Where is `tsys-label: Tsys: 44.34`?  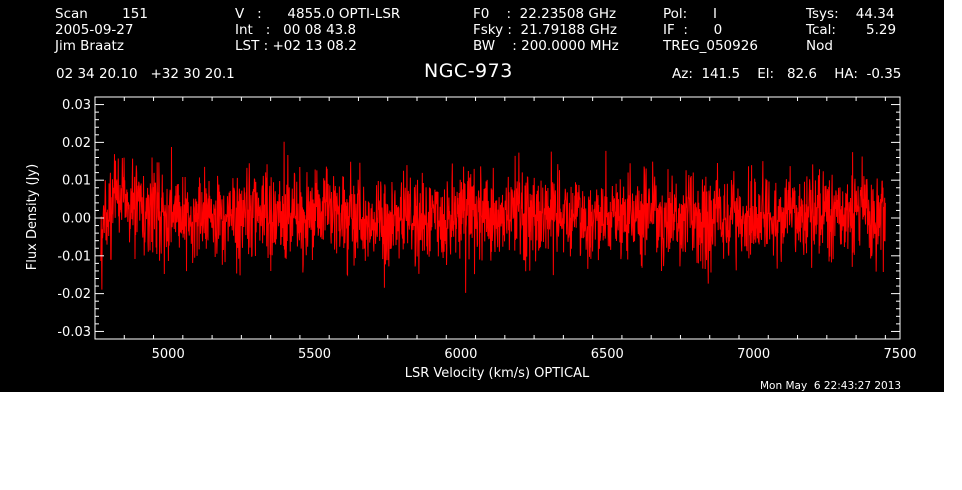 tsys-label: Tsys: 44.34 is located at coordinates (850, 14).